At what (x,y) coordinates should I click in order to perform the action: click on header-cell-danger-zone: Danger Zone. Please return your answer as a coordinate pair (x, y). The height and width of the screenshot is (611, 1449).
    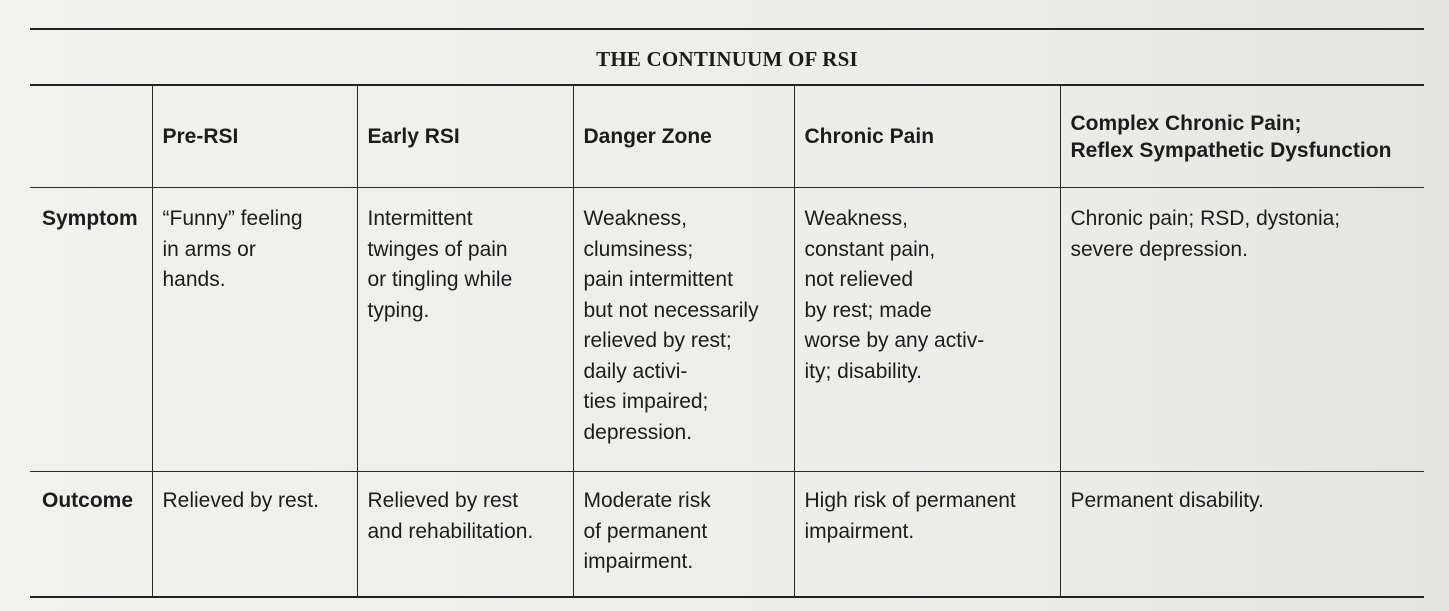
    Looking at the image, I should click on (683, 136).